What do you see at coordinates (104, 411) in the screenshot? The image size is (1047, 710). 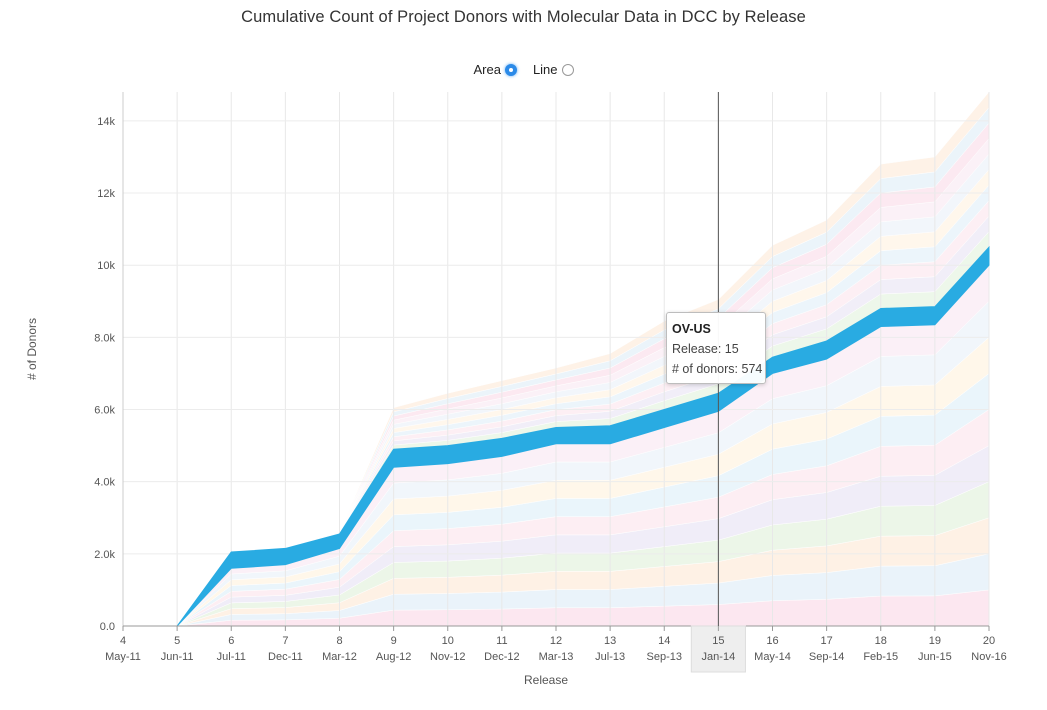 I see `y-tick-label: 6.0k` at bounding box center [104, 411].